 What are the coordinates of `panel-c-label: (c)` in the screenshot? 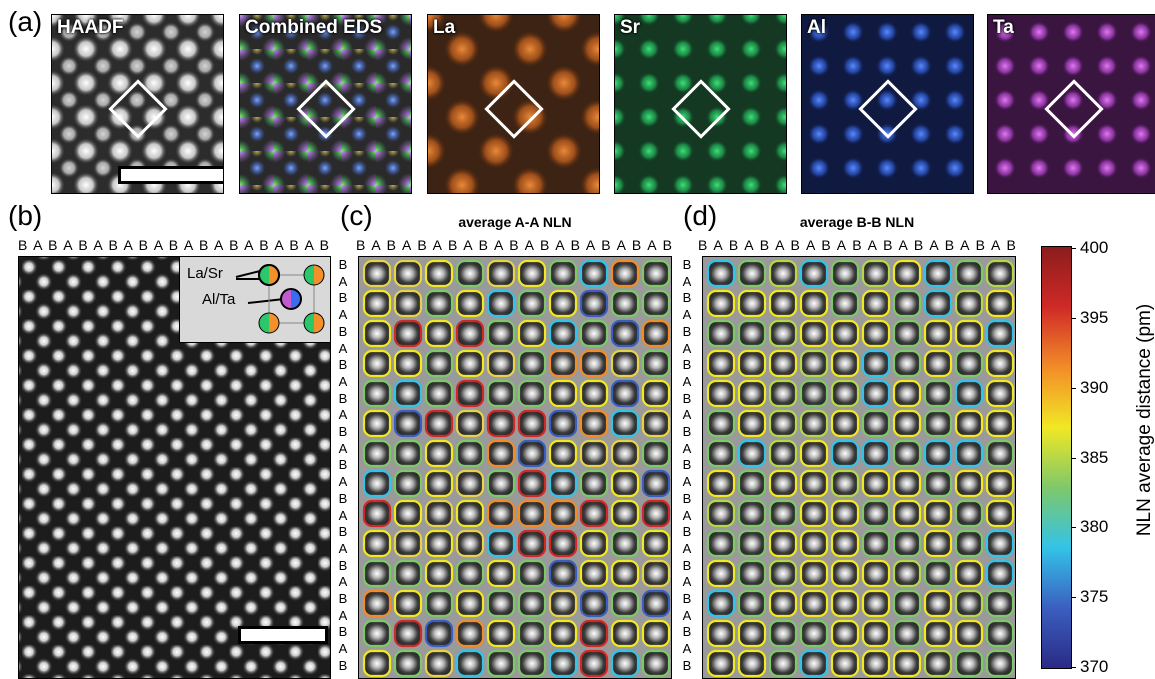 It's located at (356, 215).